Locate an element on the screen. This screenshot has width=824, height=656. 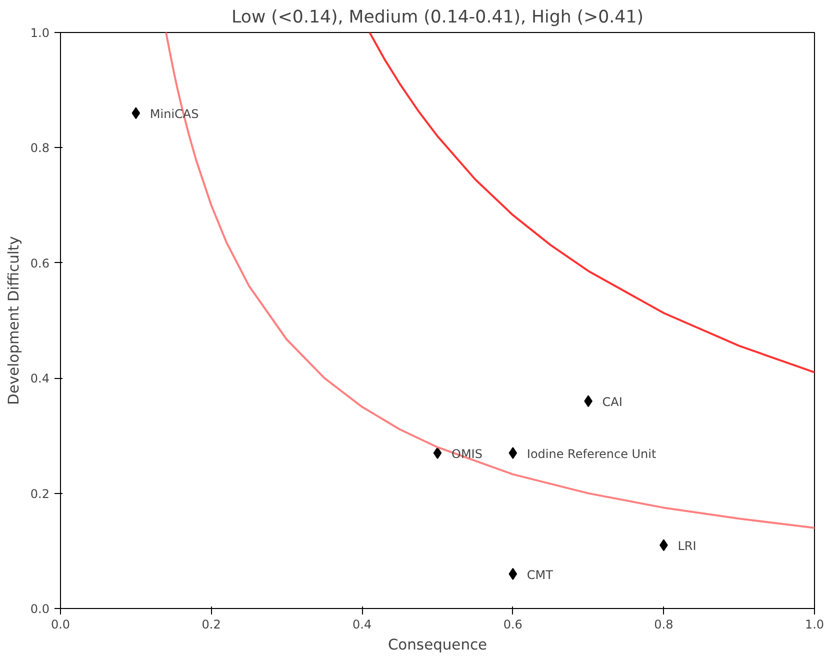
x-tick-label: 0.8 is located at coordinates (664, 625).